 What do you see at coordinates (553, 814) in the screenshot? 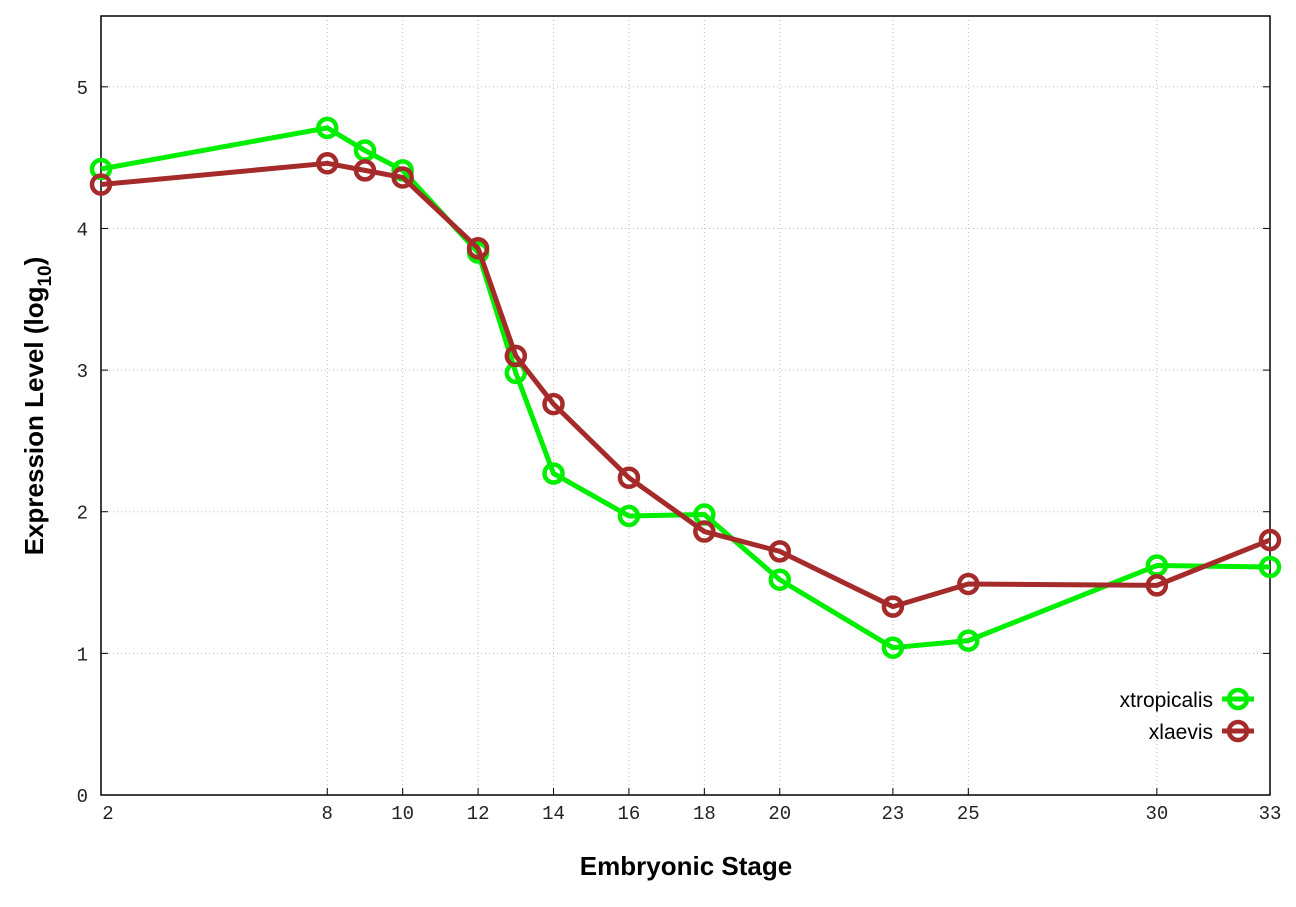
I see `x-tick-label: 14` at bounding box center [553, 814].